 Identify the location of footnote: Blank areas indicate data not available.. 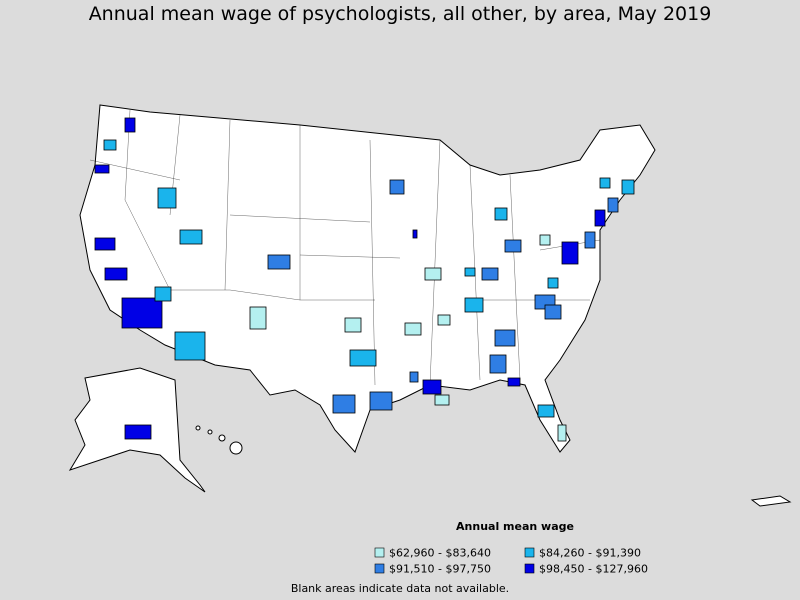
(400, 588).